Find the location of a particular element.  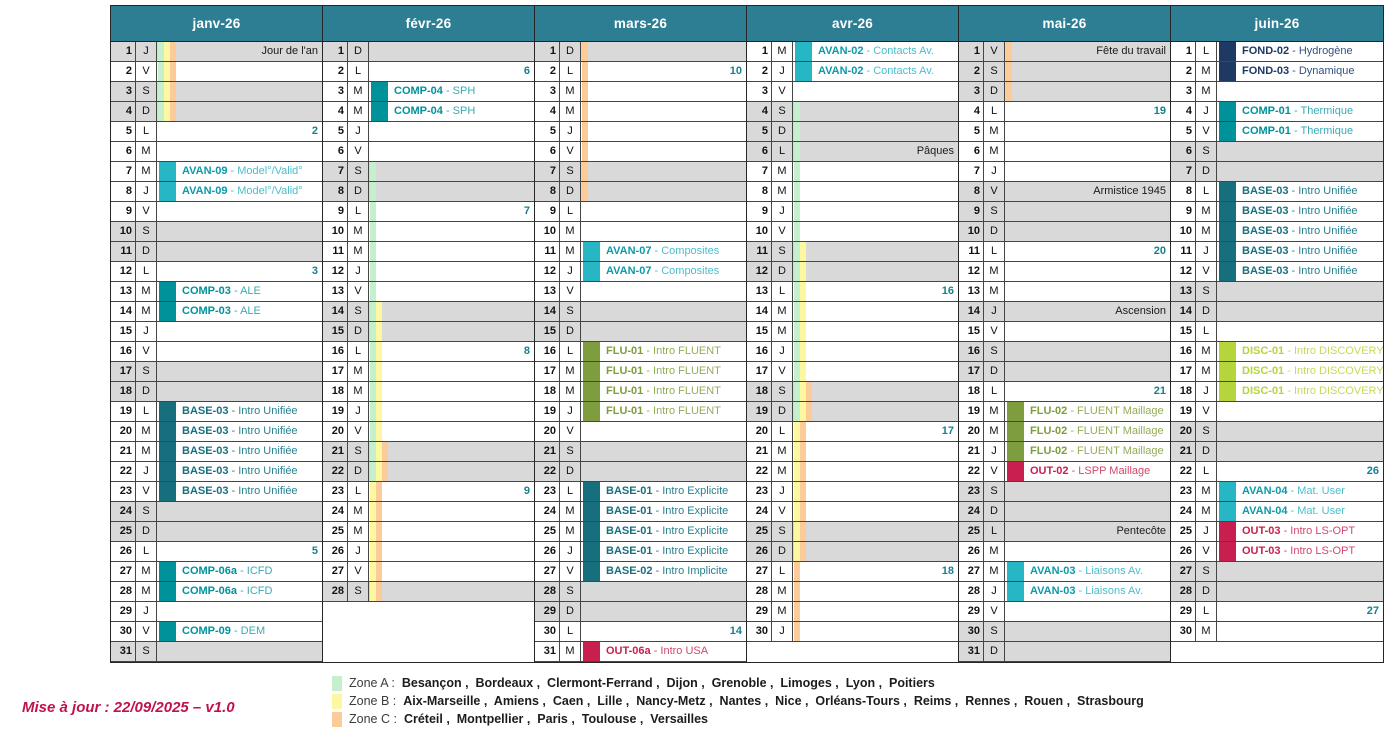

day-cell: AVAN-09 - Model°/Valid° is located at coordinates (239, 191).